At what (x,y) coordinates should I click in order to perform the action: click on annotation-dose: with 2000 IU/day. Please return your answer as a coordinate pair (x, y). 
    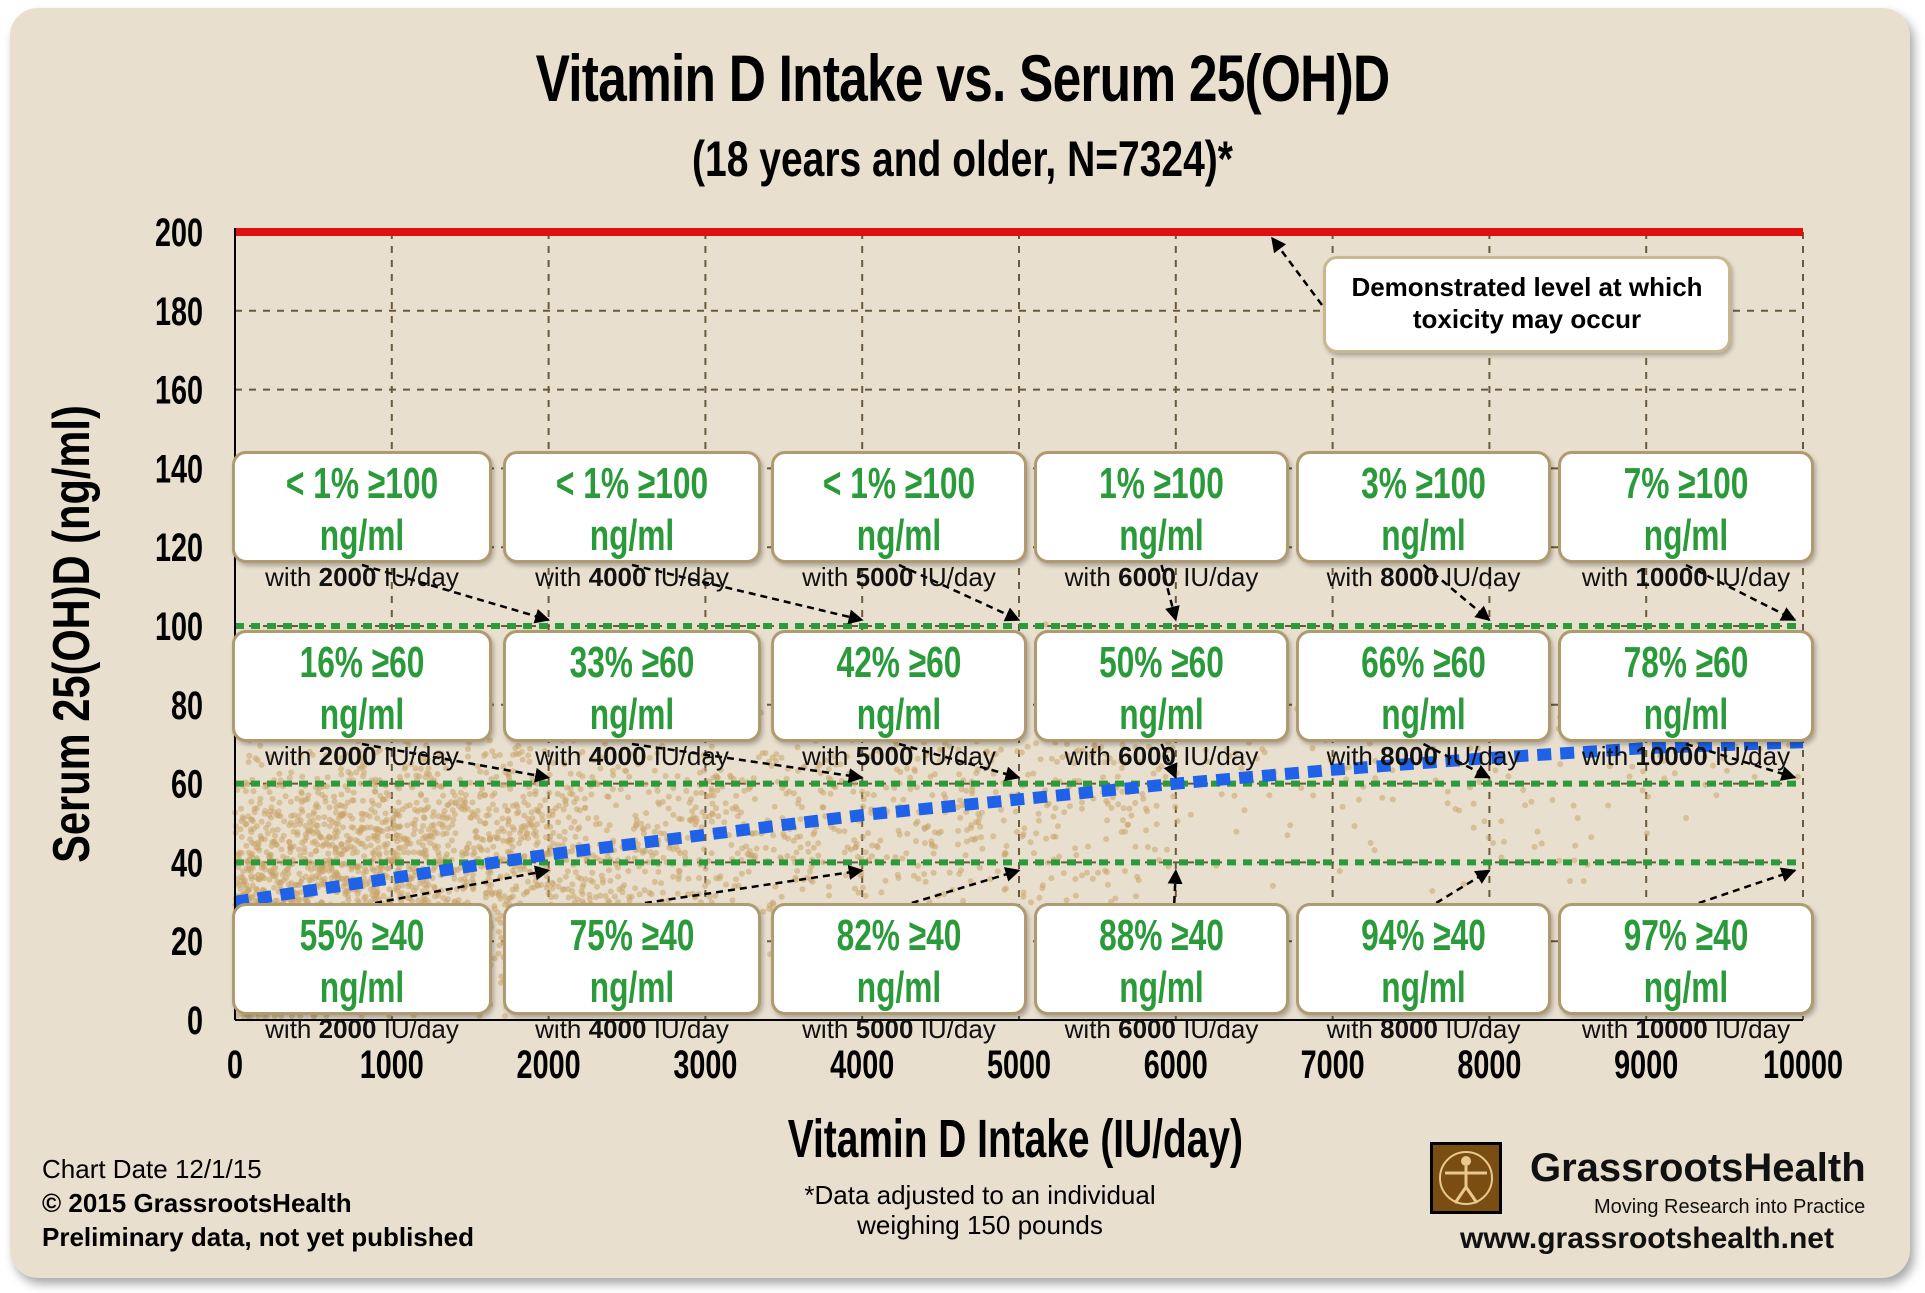
    Looking at the image, I should click on (362, 1029).